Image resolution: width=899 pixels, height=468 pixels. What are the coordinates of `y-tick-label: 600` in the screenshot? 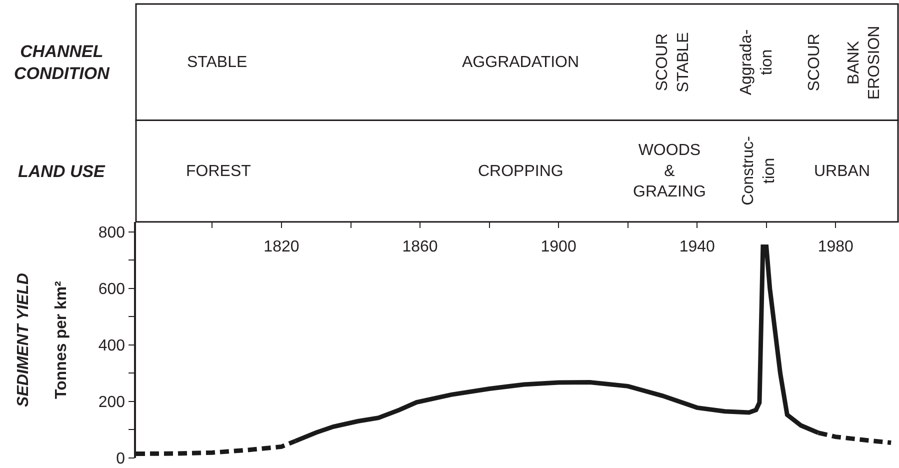 It's located at (112, 289).